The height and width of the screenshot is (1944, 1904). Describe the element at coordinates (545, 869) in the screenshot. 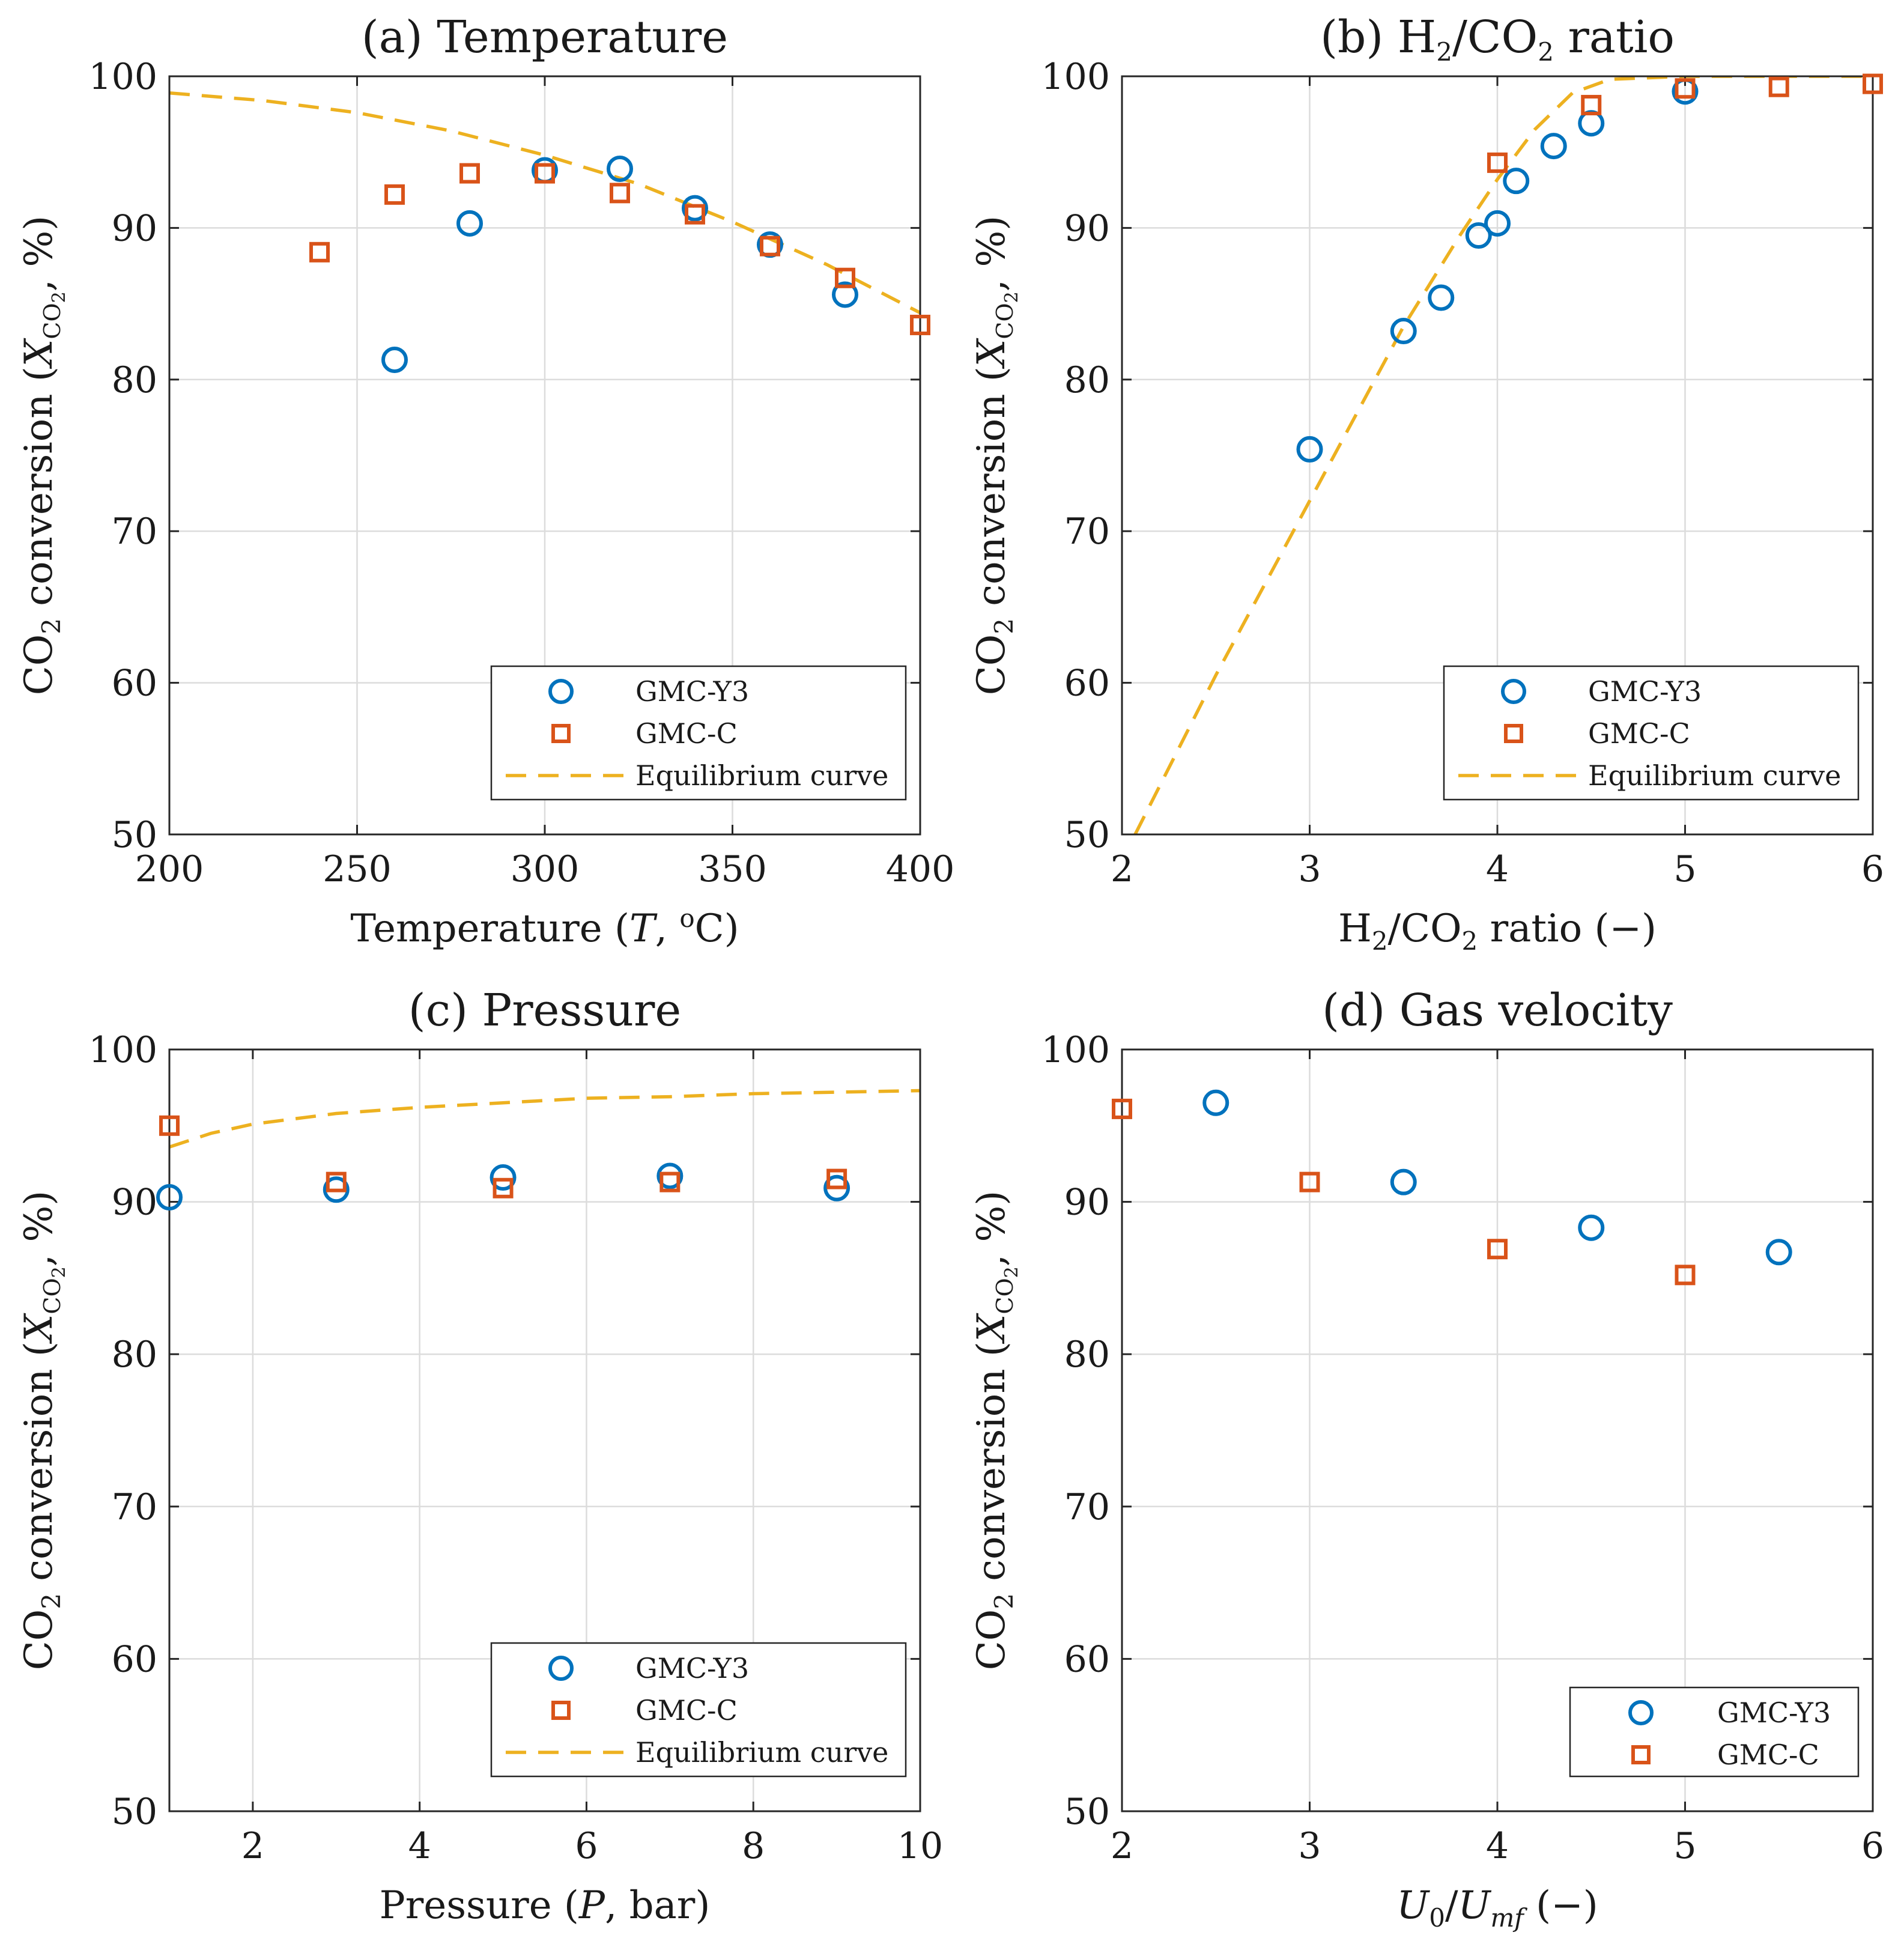

I see `x-tick-label: 300` at that location.